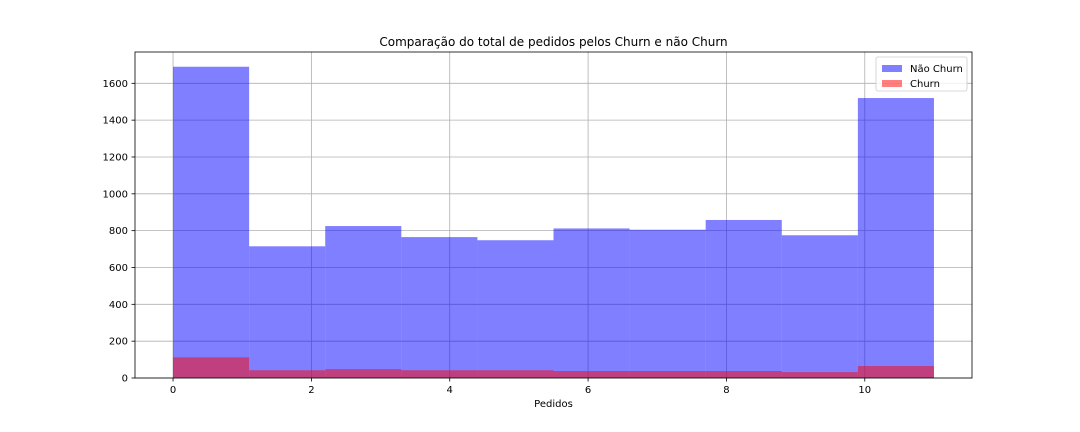  Describe the element at coordinates (925, 84) in the screenshot. I see `legend-label: Churn` at that location.